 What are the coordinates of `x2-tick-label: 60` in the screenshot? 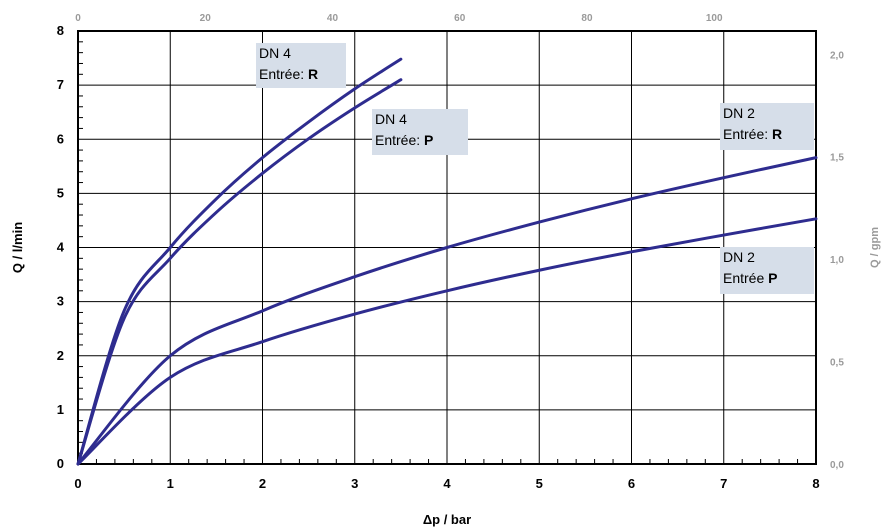 It's located at (460, 18).